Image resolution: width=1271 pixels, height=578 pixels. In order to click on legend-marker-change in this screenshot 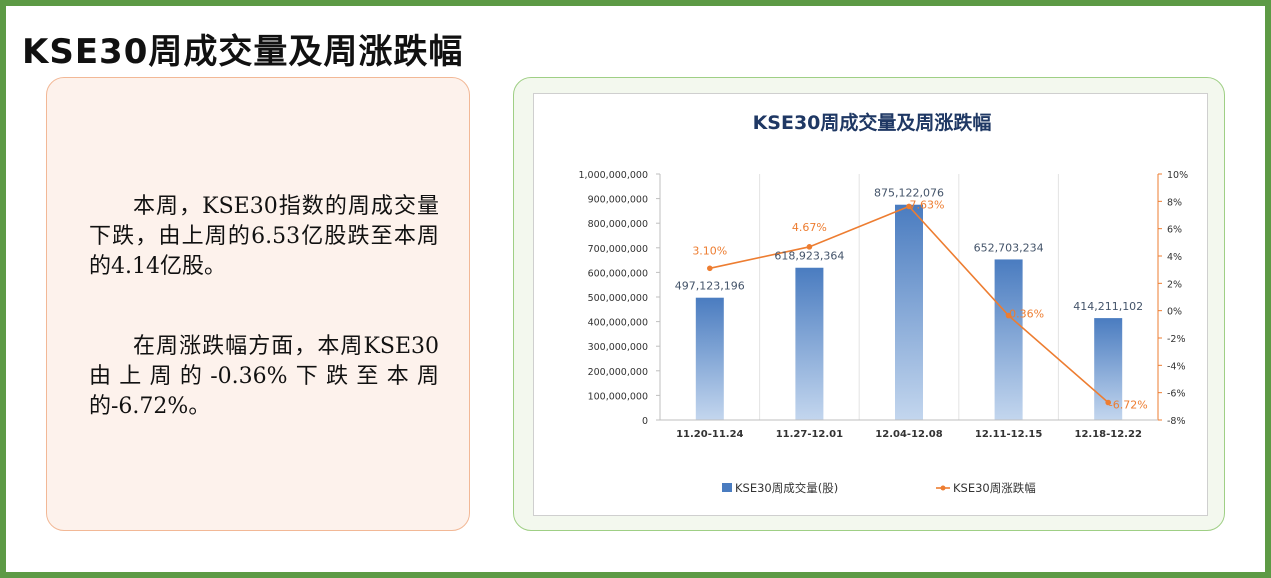, I will do `click(943, 488)`.